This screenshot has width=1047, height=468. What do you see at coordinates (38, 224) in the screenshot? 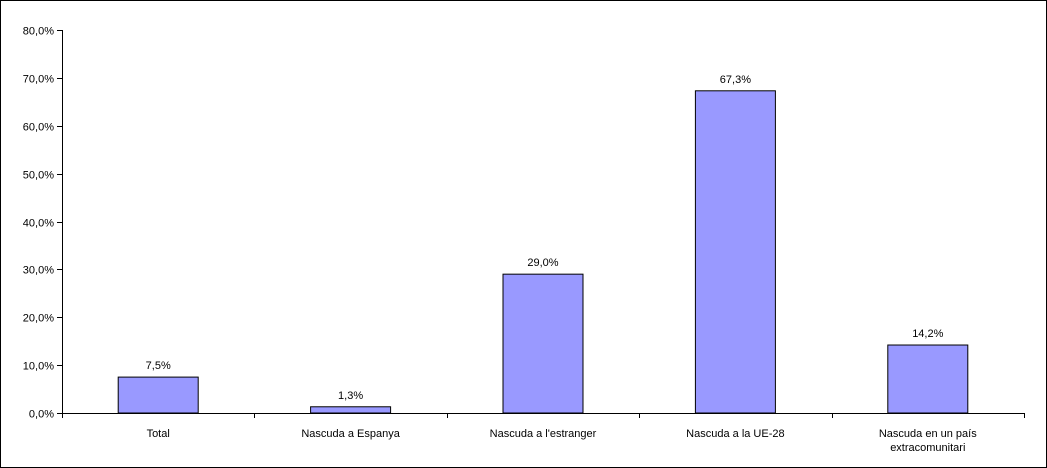
I see `y-tick-label: 40,0%` at bounding box center [38, 224].